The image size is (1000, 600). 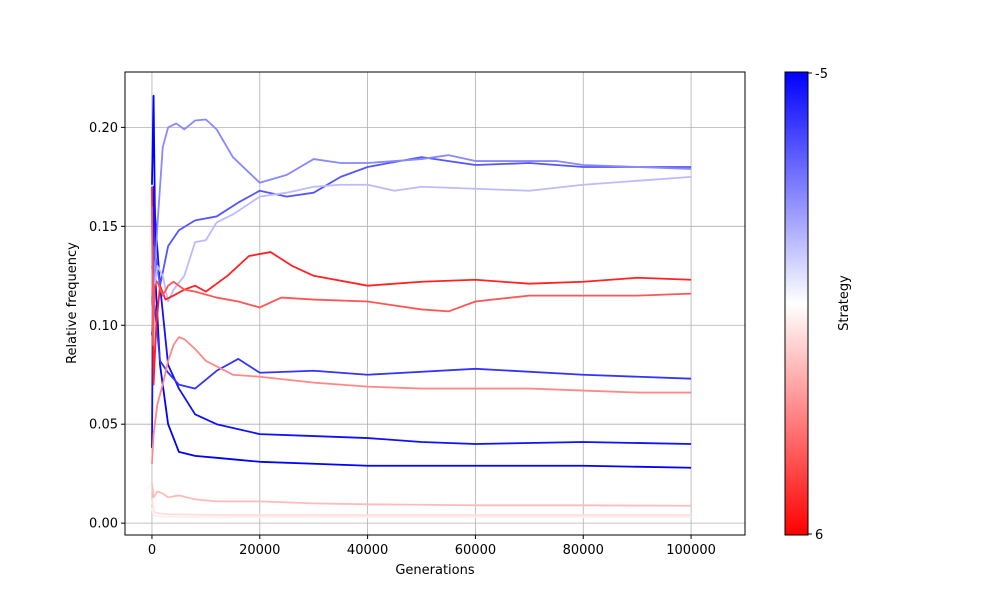 I want to click on x-tick-label: 0, so click(x=152, y=550).